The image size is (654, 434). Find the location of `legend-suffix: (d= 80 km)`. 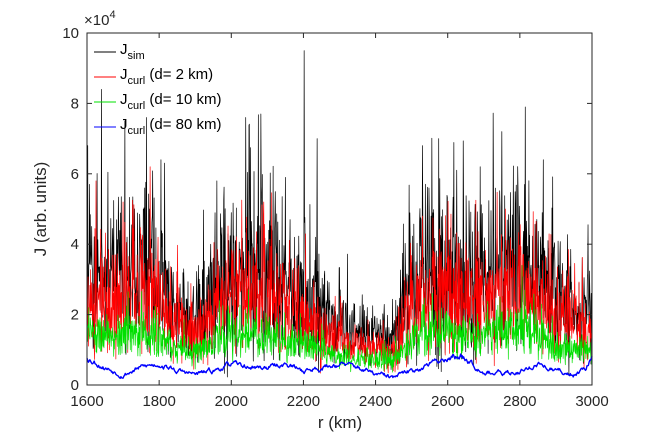

legend-suffix: (d= 80 km) is located at coordinates (183, 124).